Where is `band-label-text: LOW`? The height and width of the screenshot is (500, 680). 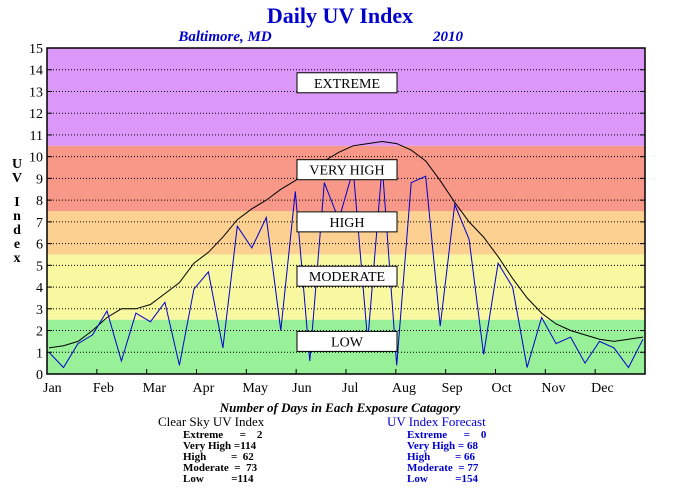 band-label-text: LOW is located at coordinates (347, 342).